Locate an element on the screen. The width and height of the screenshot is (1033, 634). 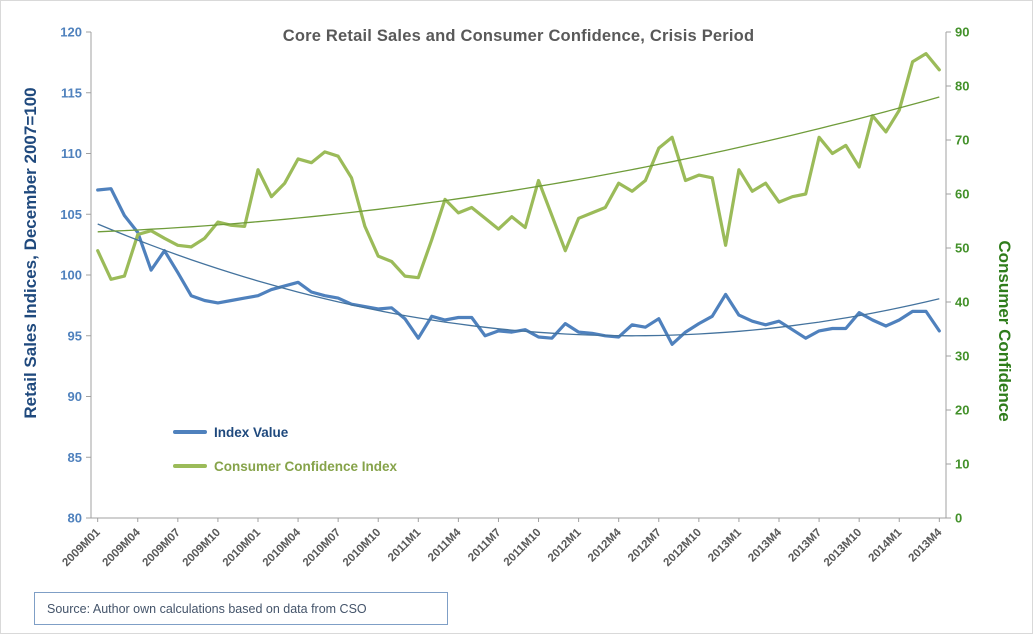
x-axis-tick-label: 2010M04 is located at coordinates (282, 547).